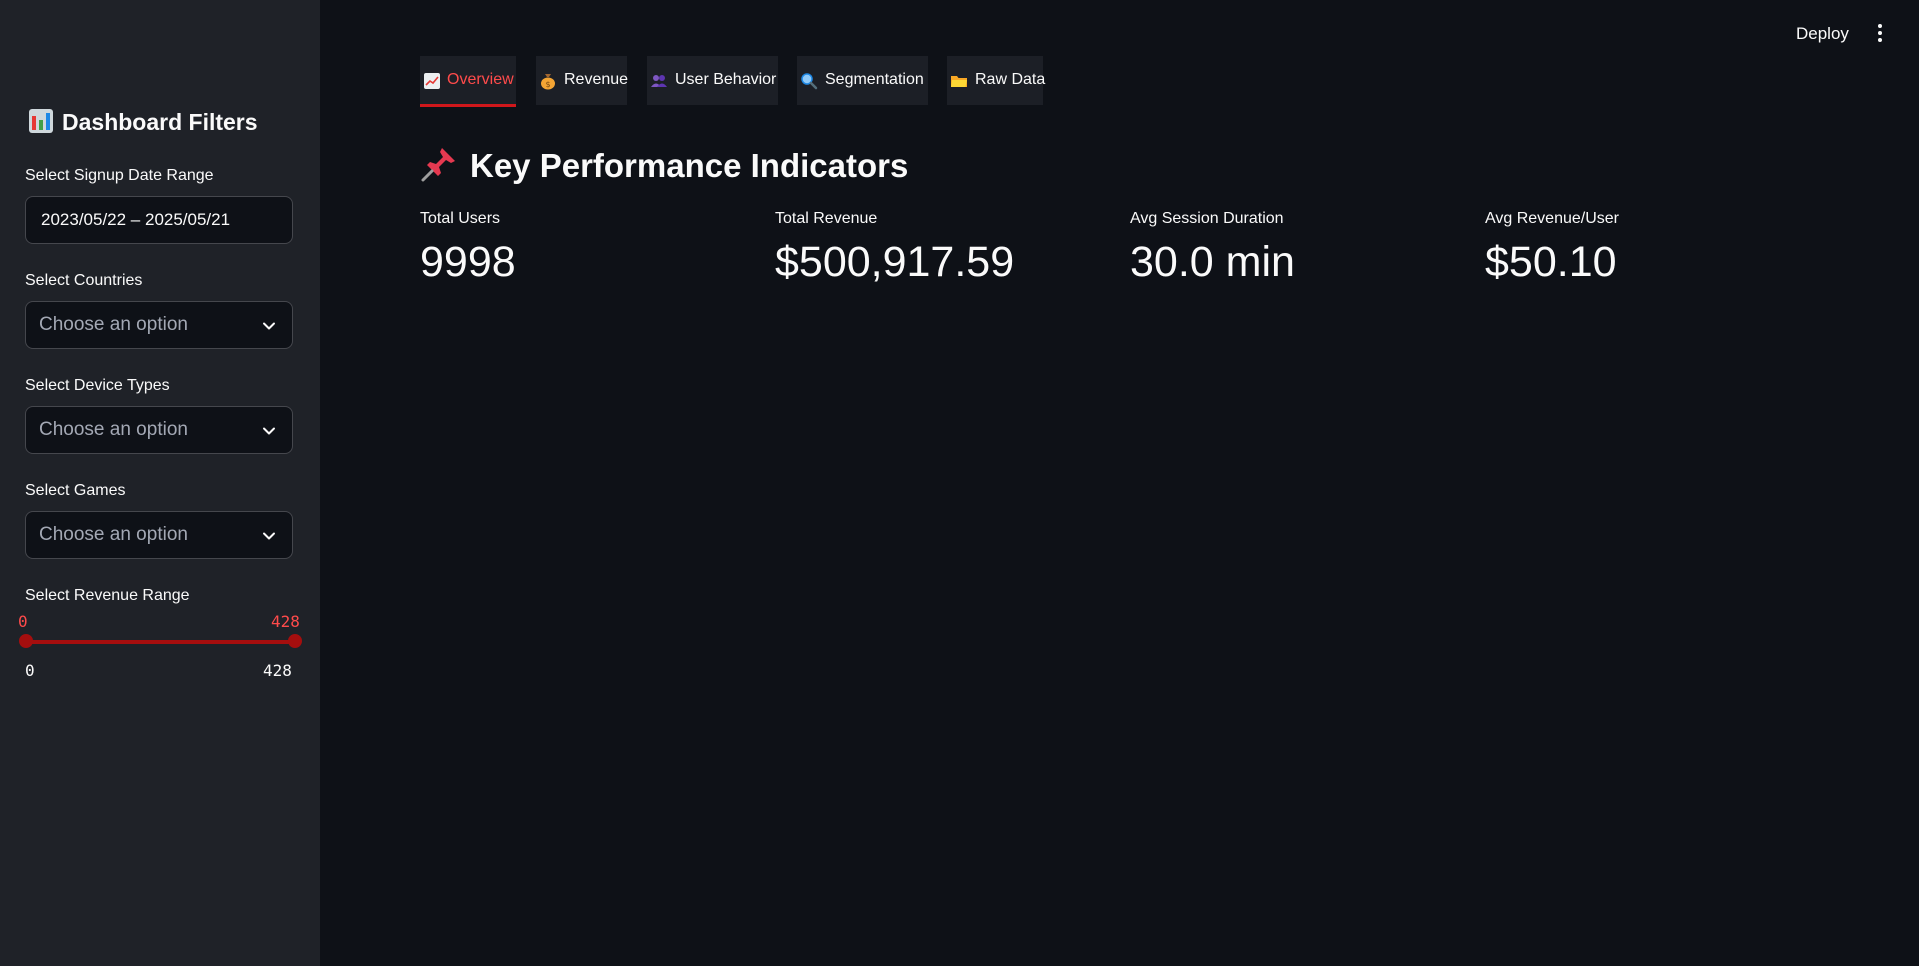  What do you see at coordinates (432, 81) in the screenshot?
I see `chart-increasing-icon` at bounding box center [432, 81].